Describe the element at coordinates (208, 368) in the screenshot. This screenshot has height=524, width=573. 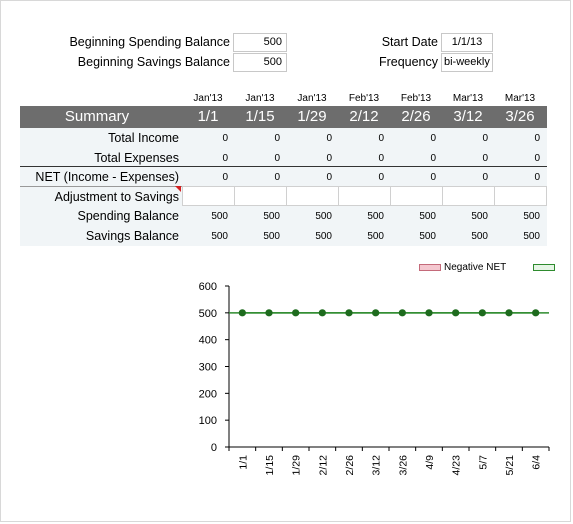
I see `y-tick-label: 300` at that location.